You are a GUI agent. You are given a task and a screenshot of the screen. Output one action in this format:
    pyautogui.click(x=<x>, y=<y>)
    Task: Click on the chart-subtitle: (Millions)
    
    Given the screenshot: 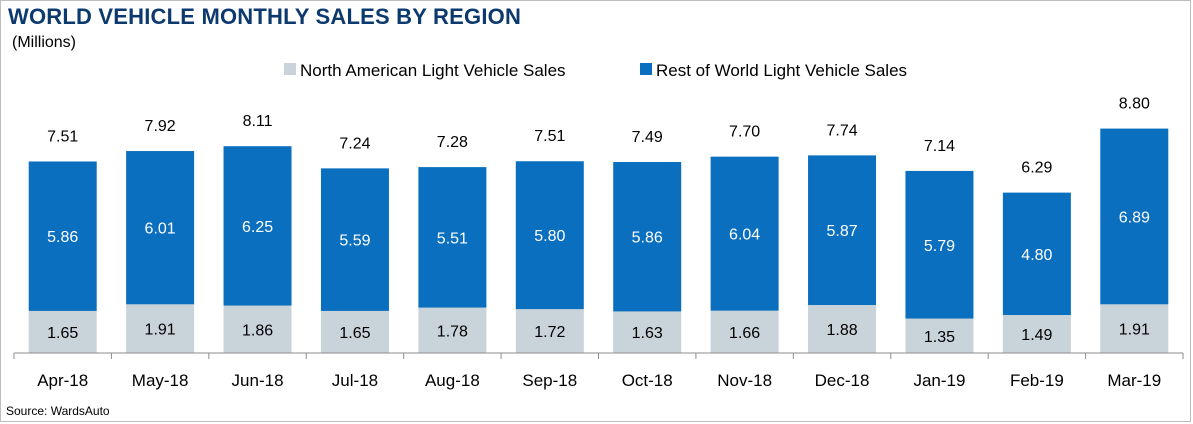 What is the action you would take?
    pyautogui.click(x=44, y=42)
    